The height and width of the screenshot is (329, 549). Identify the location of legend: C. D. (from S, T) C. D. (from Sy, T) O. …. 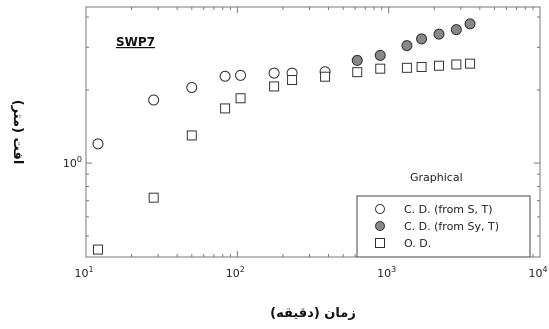
(443, 226).